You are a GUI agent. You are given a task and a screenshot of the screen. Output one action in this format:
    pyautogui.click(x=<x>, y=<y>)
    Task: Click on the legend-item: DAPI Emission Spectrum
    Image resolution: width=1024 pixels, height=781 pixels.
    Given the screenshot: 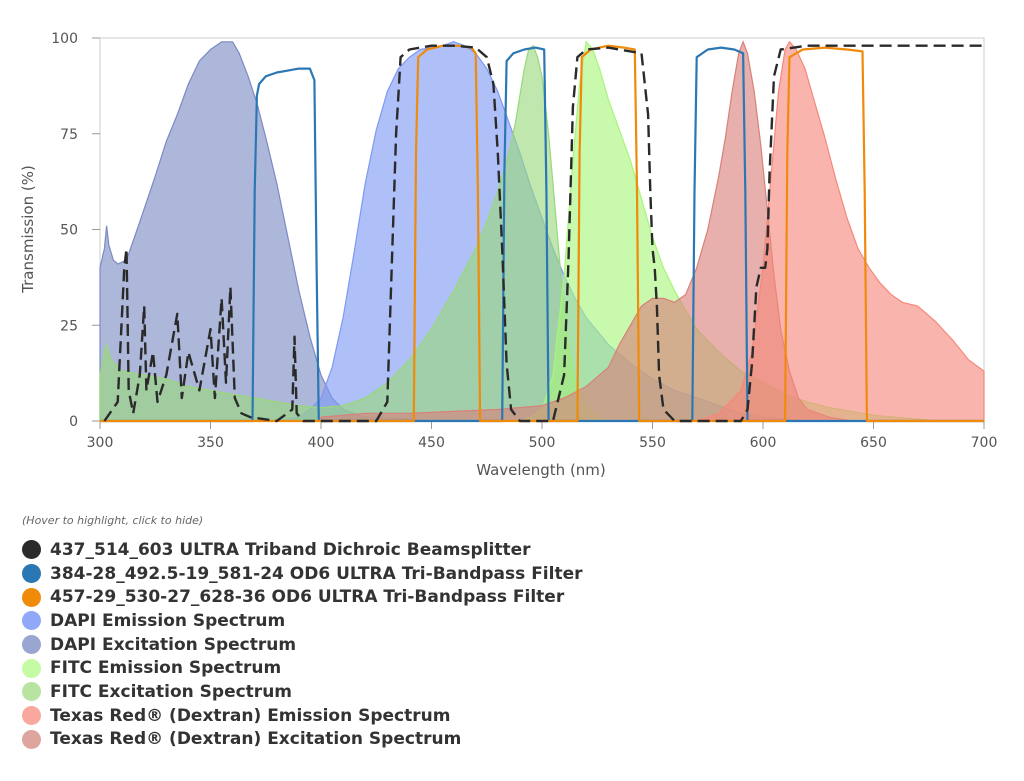 What is the action you would take?
    pyautogui.click(x=302, y=621)
    